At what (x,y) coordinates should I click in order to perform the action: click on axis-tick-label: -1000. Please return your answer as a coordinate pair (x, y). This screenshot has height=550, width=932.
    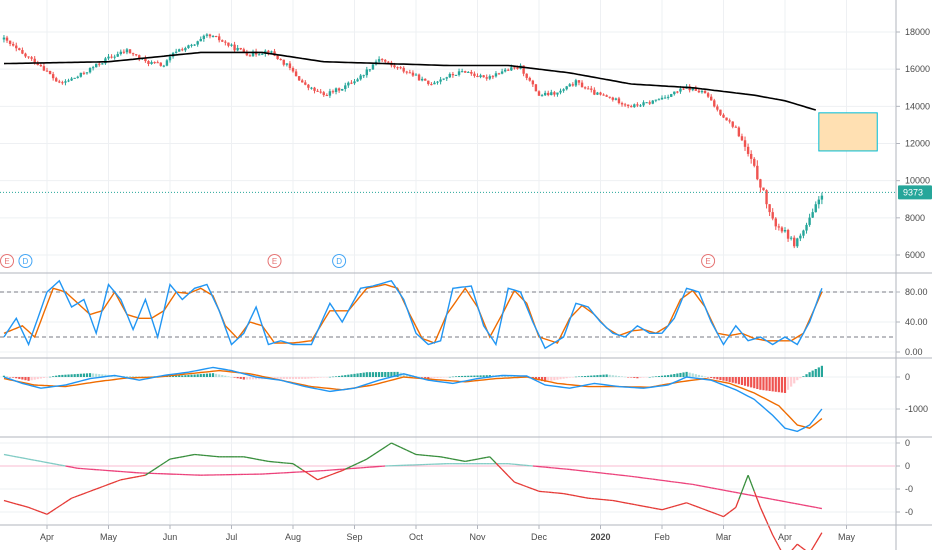
    Looking at the image, I should click on (916, 409).